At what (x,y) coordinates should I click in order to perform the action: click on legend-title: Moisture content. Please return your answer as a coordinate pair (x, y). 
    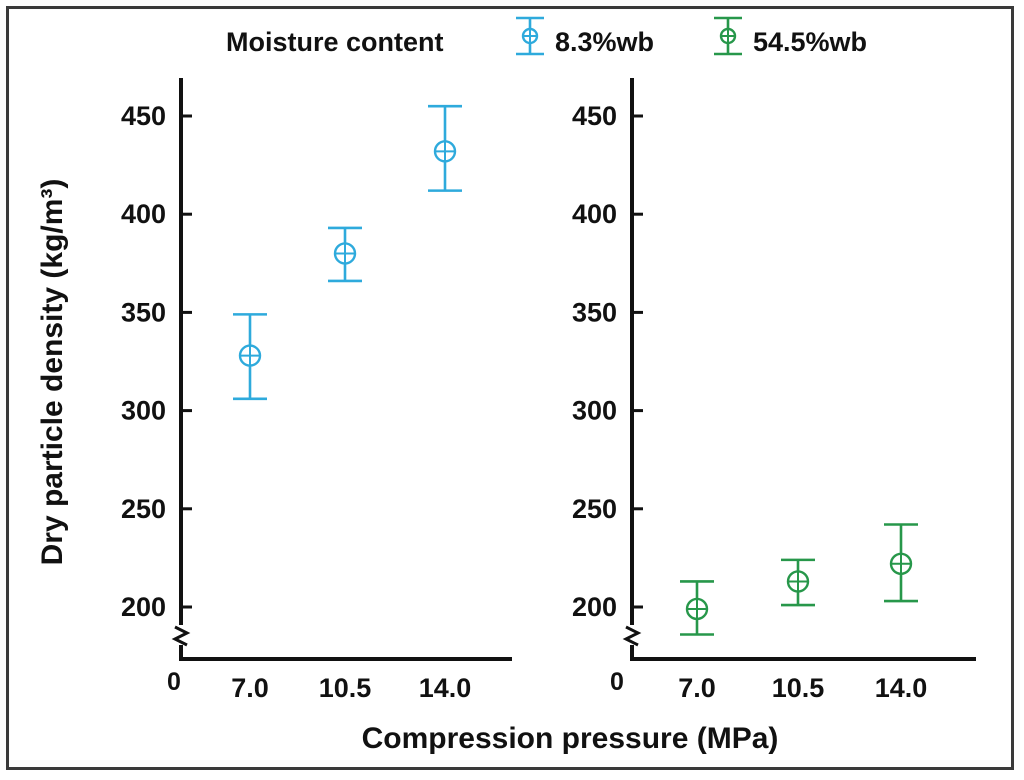
    Looking at the image, I should click on (335, 42).